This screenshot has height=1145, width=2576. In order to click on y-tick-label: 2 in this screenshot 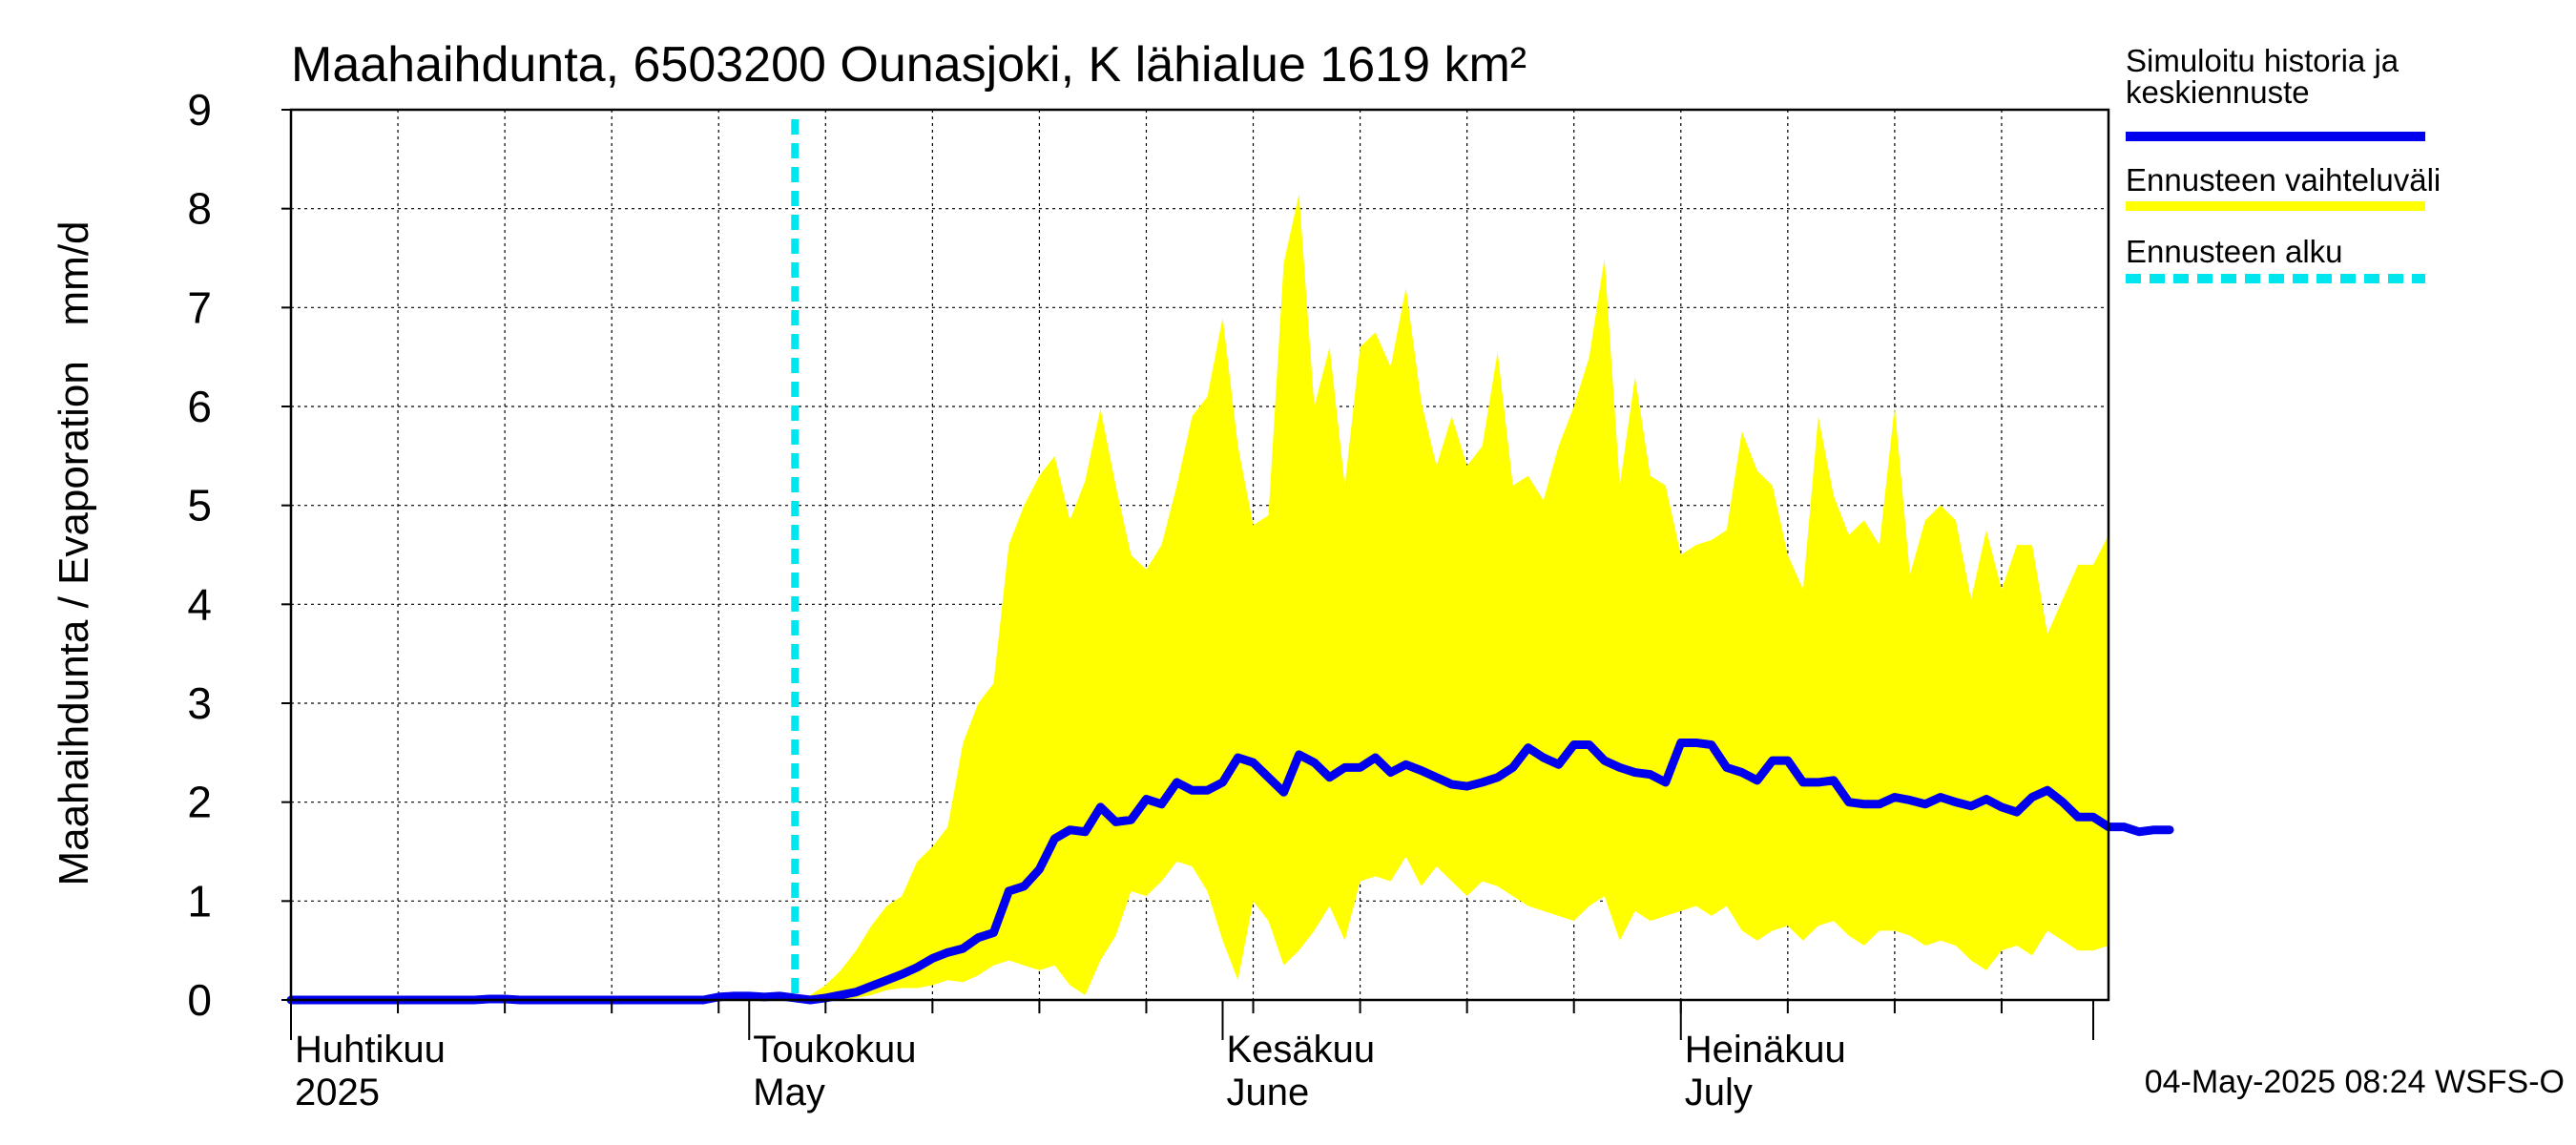, I will do `click(199, 802)`.